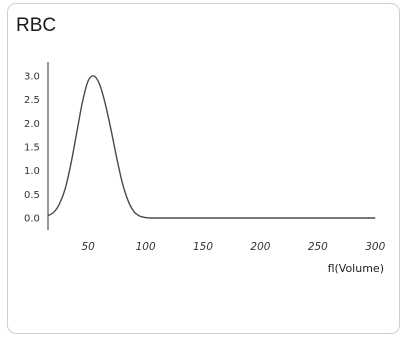 This screenshot has height=339, width=408. Describe the element at coordinates (32, 124) in the screenshot. I see `y-tick-label: 2.0` at that location.